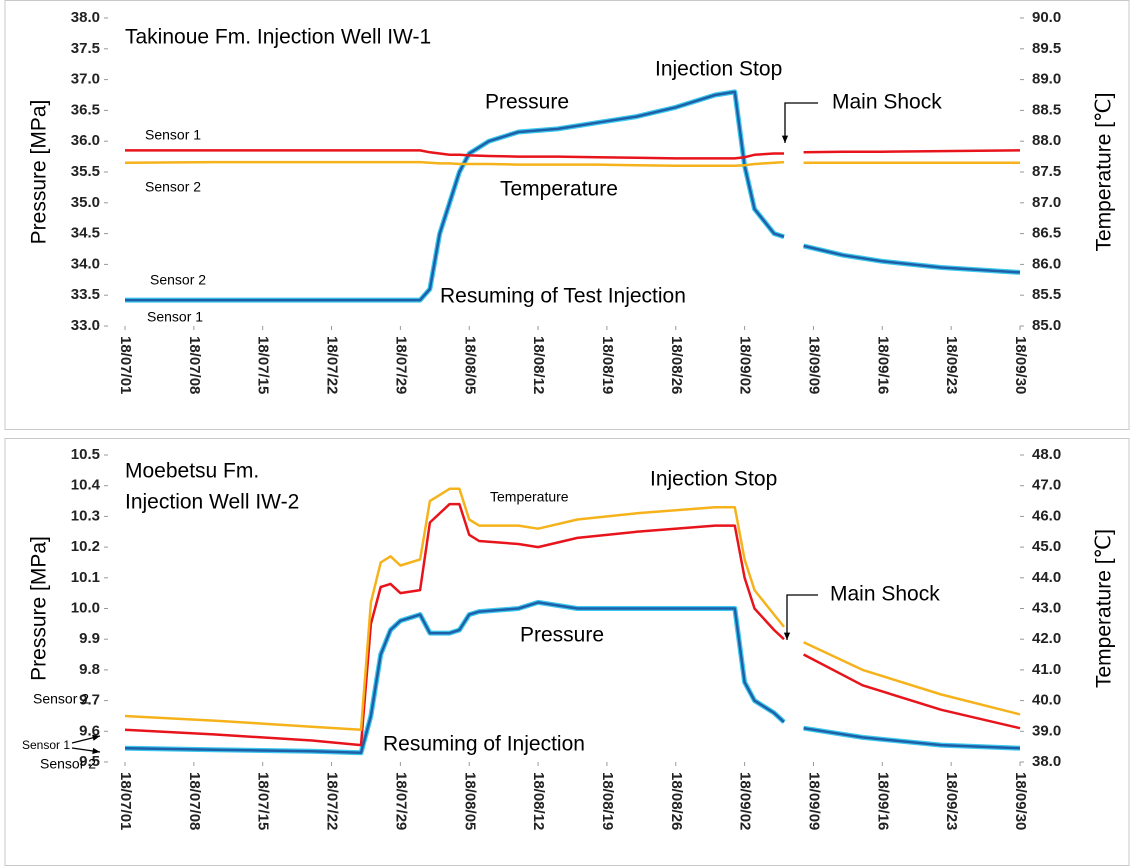 The image size is (1132, 866). I want to click on y-tick-label: 37.5, so click(85, 48).